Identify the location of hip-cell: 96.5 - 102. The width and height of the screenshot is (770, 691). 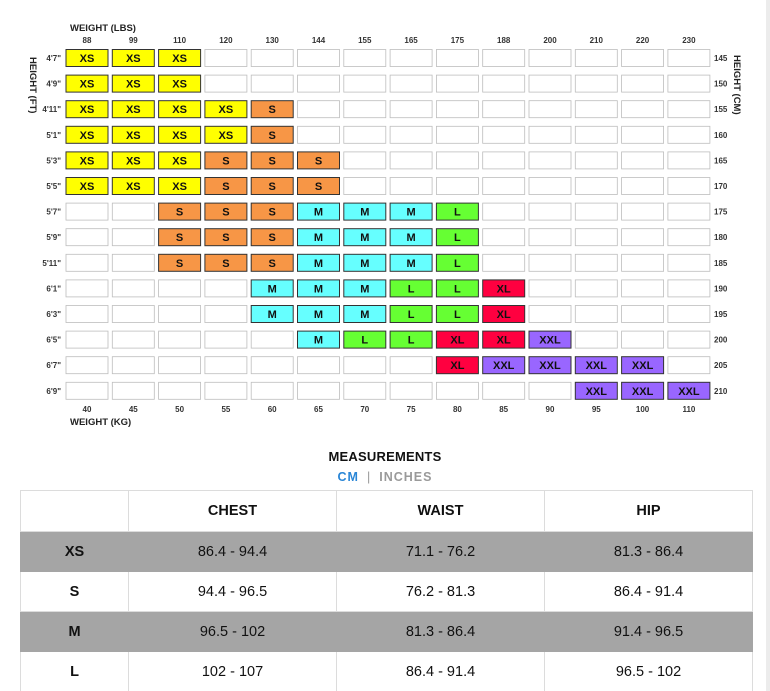
(648, 671).